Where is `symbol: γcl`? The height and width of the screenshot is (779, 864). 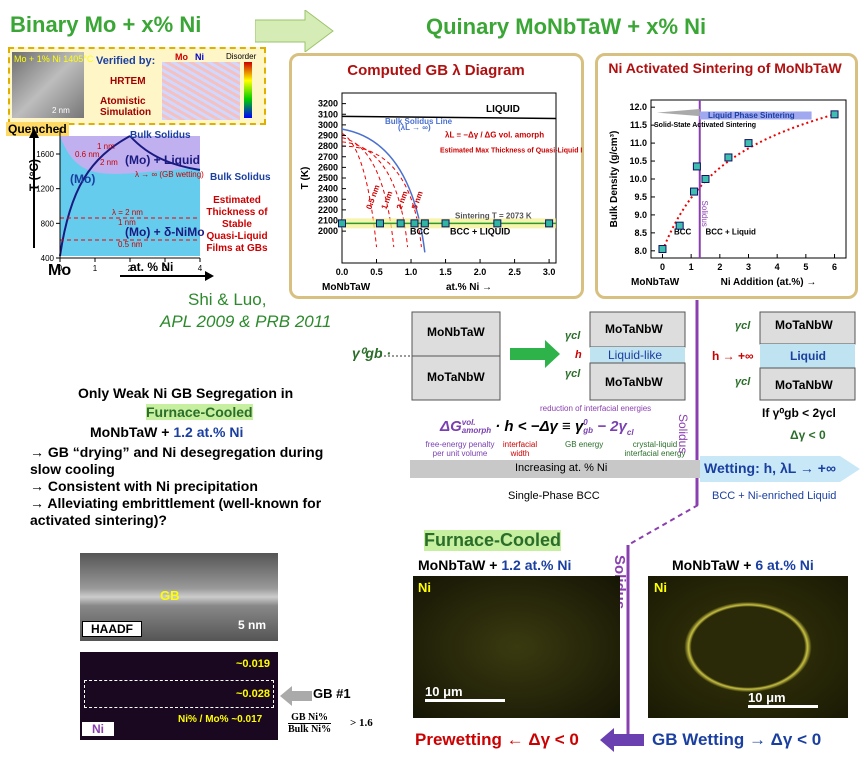 symbol: γcl is located at coordinates (573, 374).